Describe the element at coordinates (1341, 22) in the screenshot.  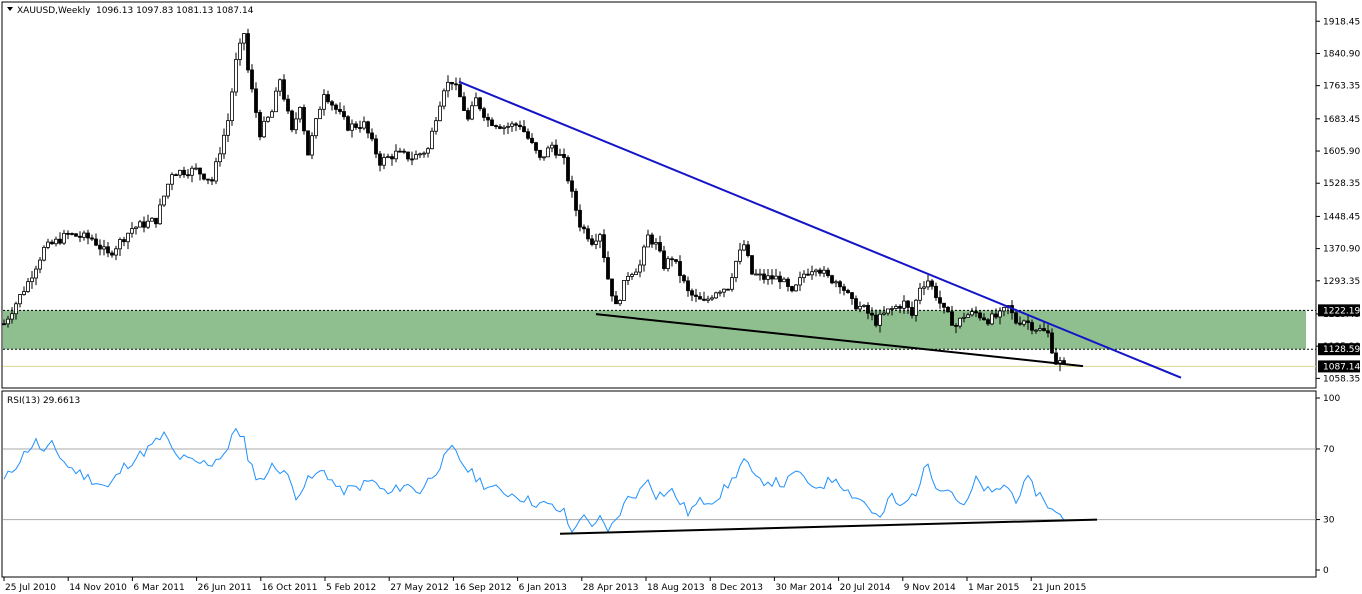
I see `price-tick-label: 1918.45` at that location.